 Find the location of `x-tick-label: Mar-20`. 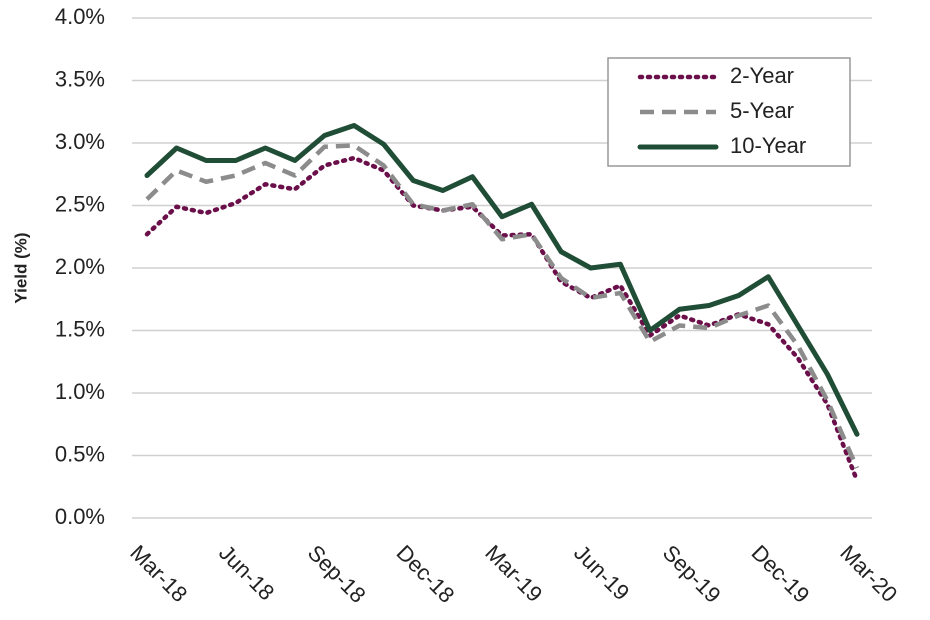

x-tick-label: Mar-20 is located at coordinates (868, 573).